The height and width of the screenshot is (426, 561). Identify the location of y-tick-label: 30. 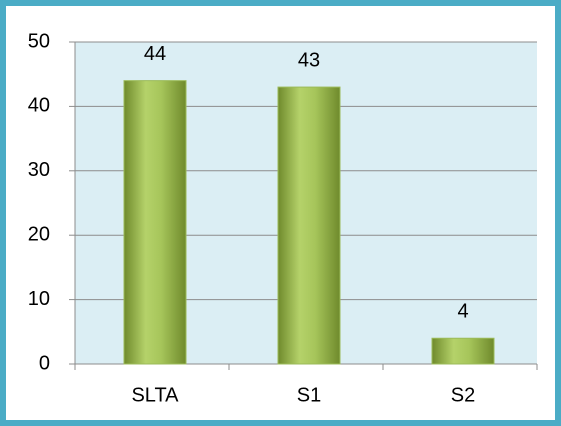
(39, 170).